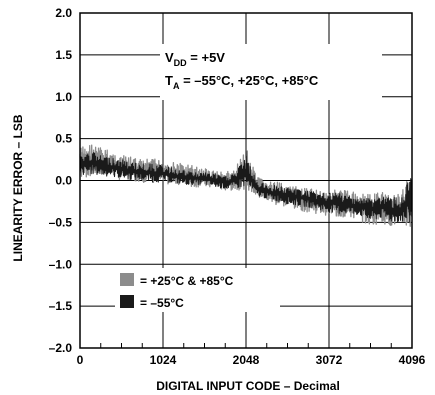 The height and width of the screenshot is (395, 435). I want to click on y-axis-label: LINEARITY ERROR – LSB, so click(18, 187).